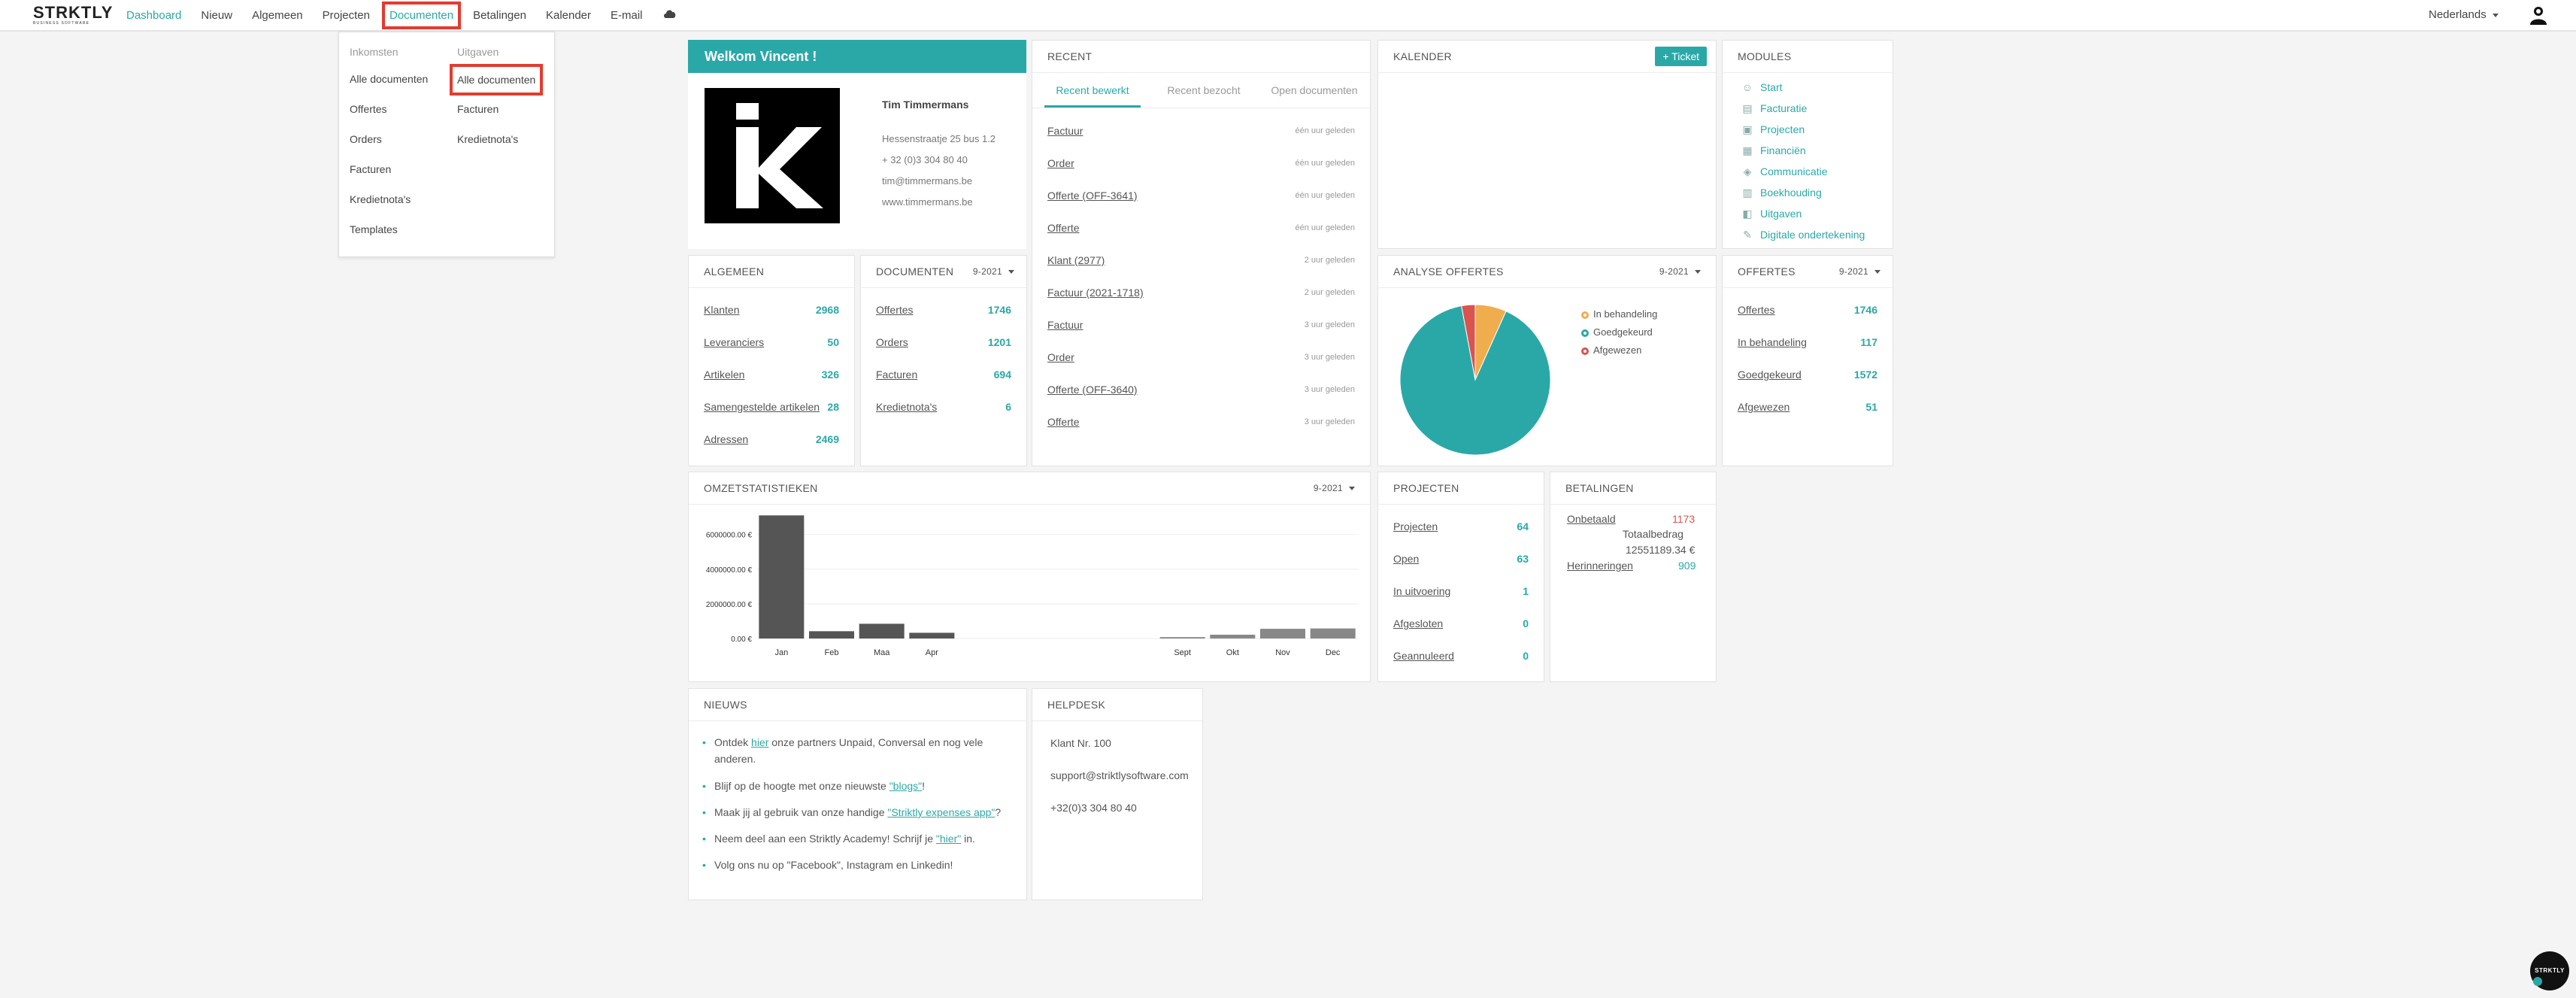  I want to click on dropdown-item-templates: Templates, so click(374, 229).